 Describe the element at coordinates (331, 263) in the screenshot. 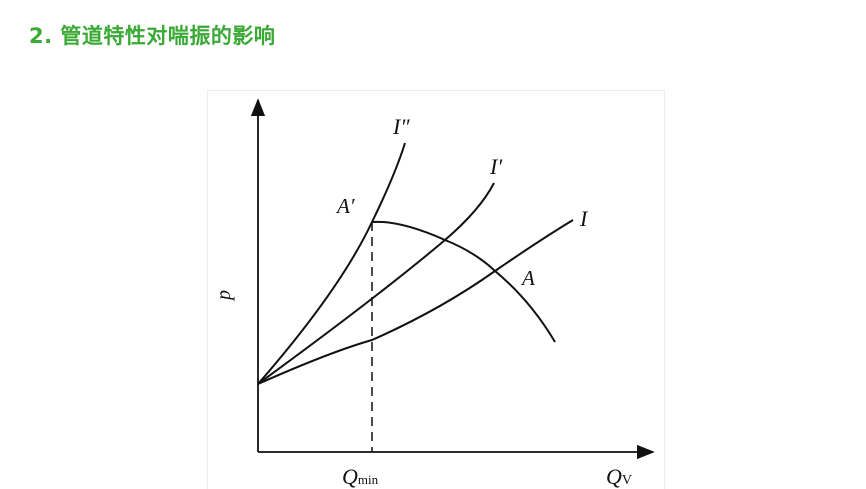

I see `curve-I-double-prime` at that location.